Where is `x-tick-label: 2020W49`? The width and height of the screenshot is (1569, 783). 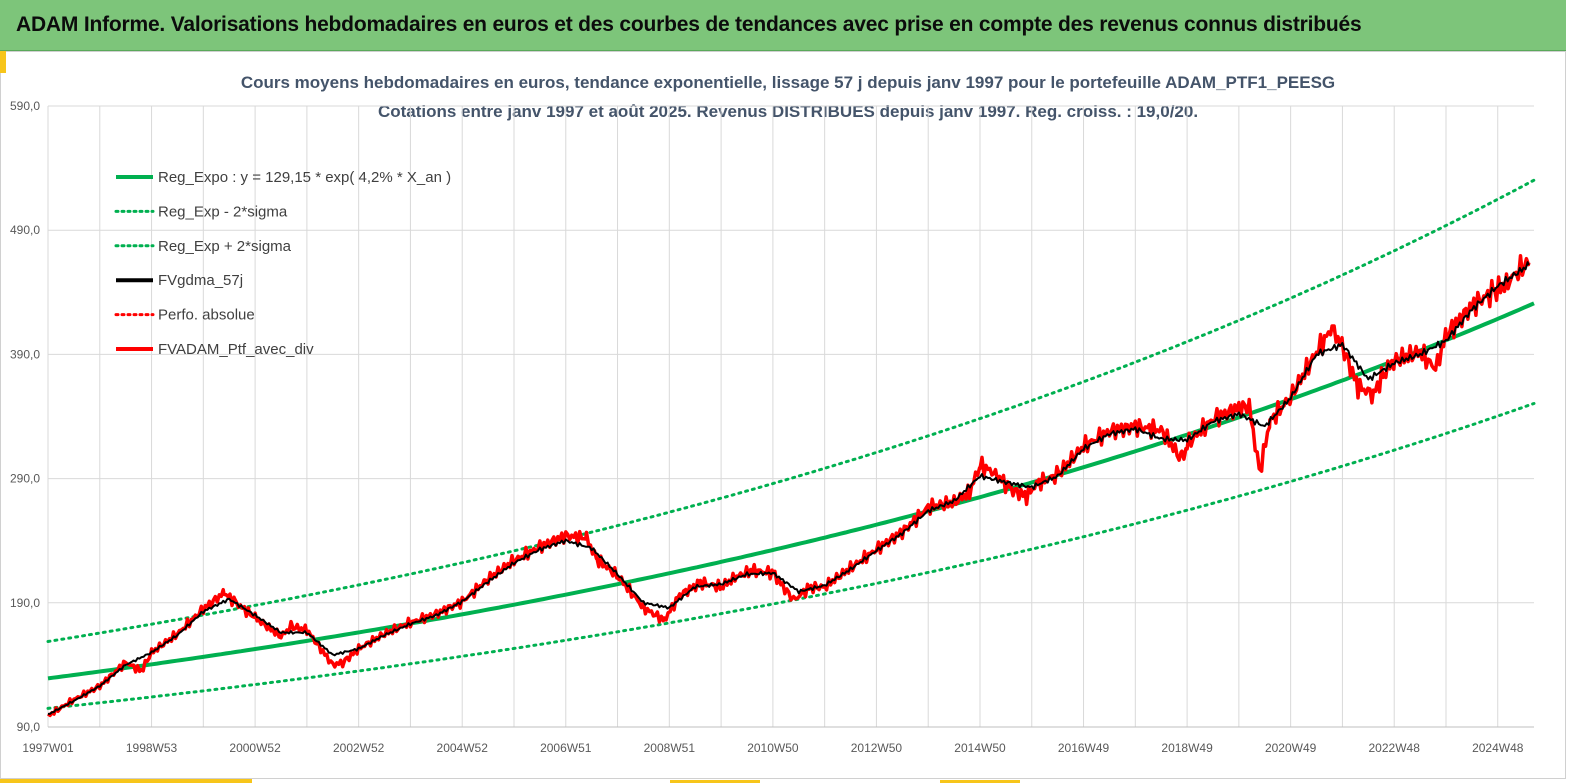 x-tick-label: 2020W49 is located at coordinates (1291, 748).